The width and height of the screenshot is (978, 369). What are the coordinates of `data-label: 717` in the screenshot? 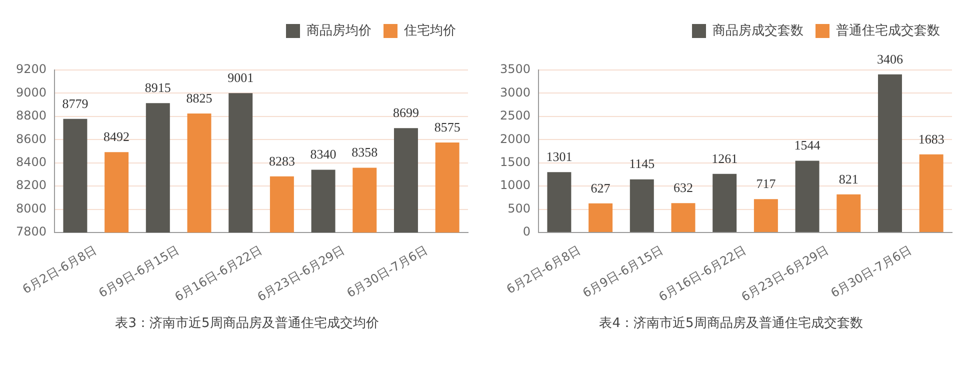 It's located at (766, 184).